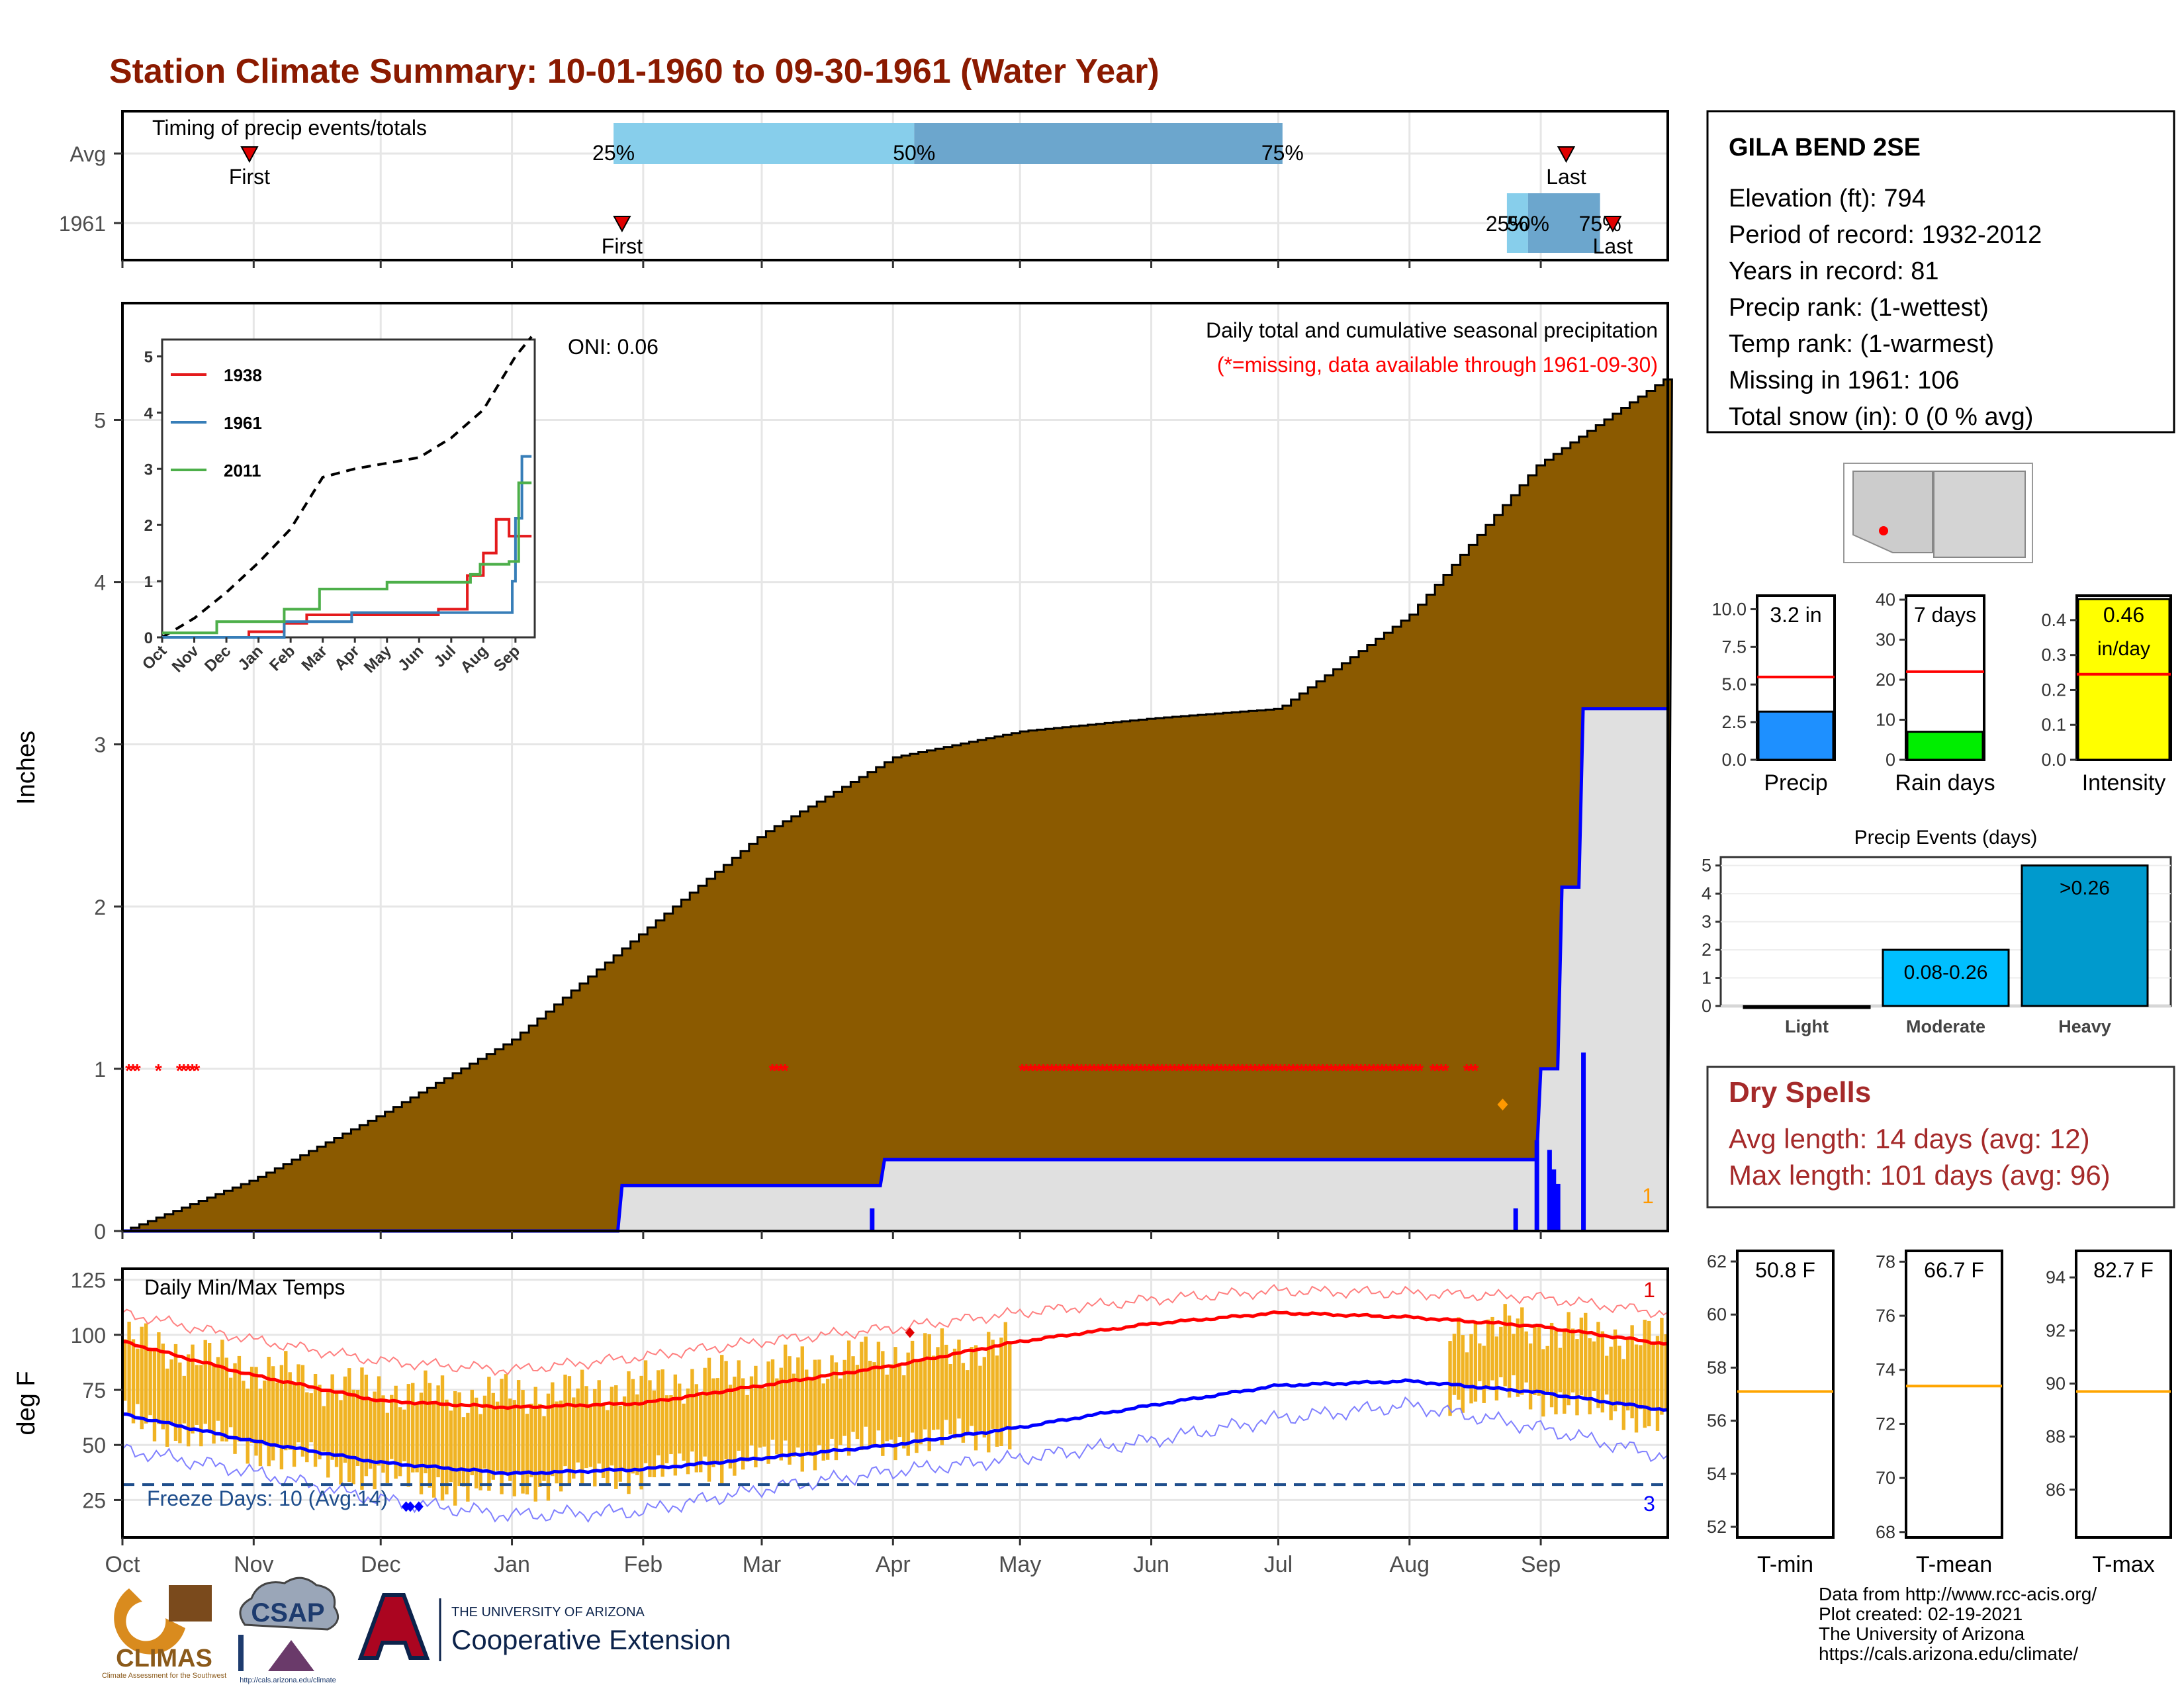  I want to click on temp-box-value-label: 82.7 F, so click(2123, 1270).